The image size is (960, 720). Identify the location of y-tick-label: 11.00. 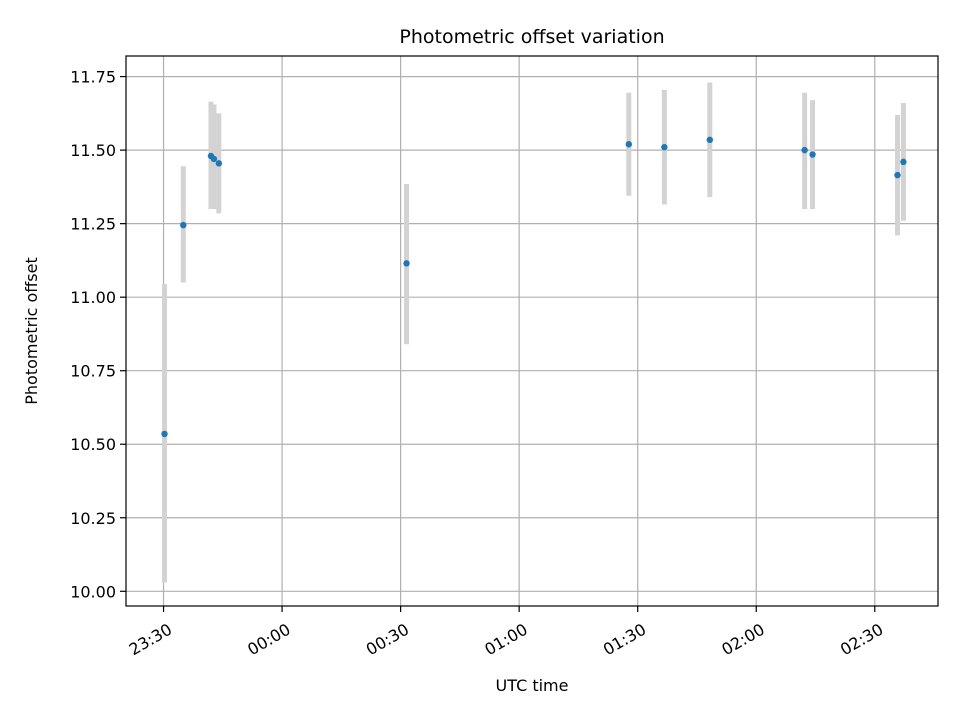
(93, 297).